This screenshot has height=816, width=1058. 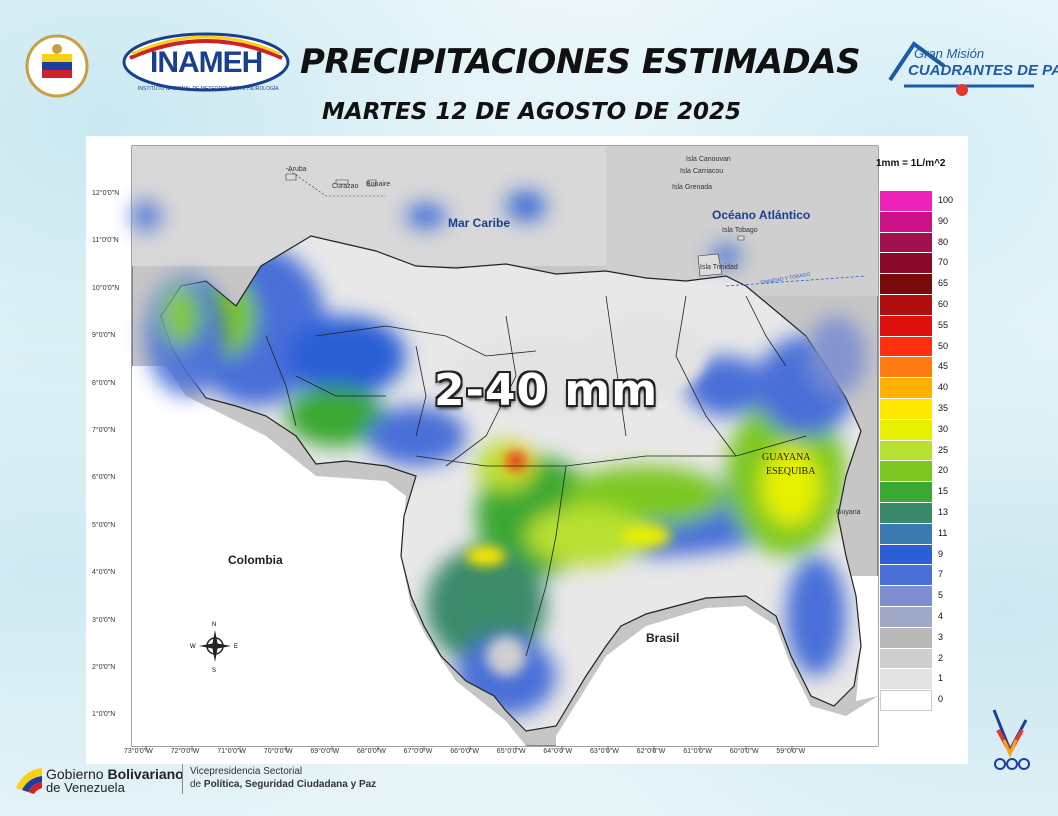 I want to click on longitude-tick-label: 67°0'0"W, so click(x=418, y=751).